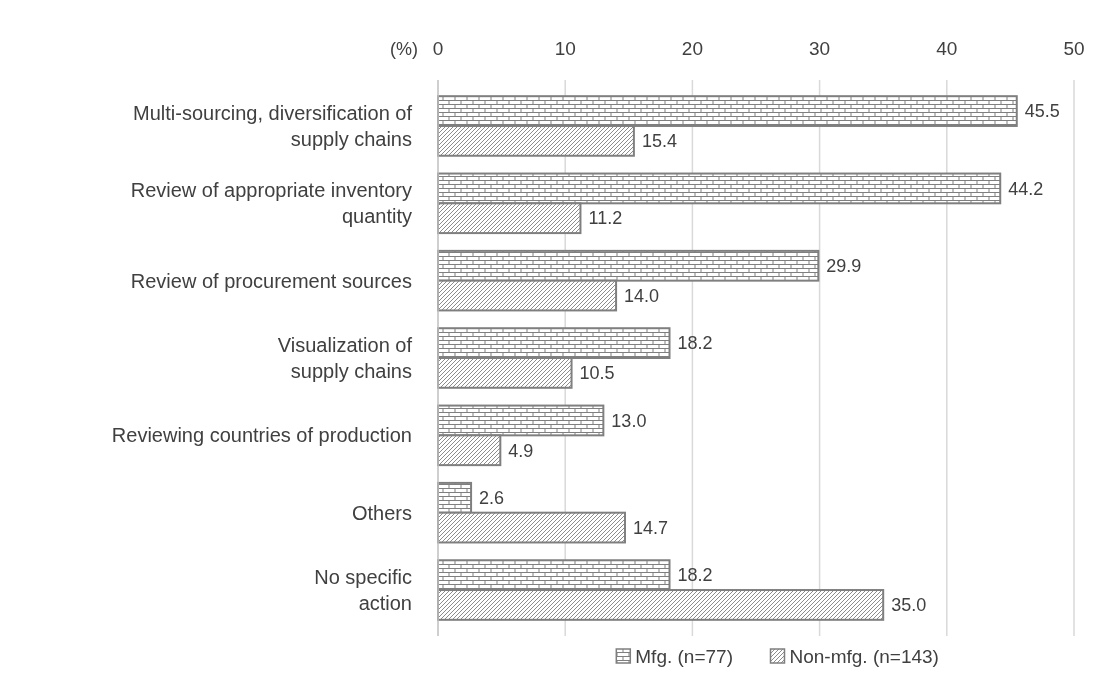  I want to click on data-label: 15.4, so click(659, 141).